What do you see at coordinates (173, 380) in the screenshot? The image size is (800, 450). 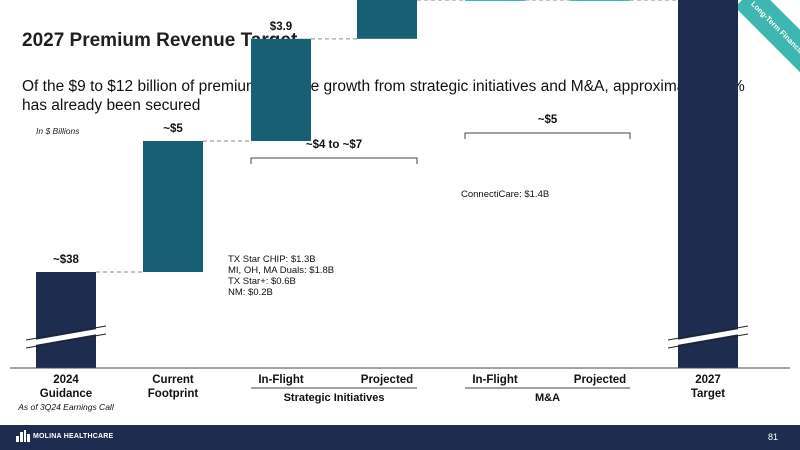 I see `x-tick-label: Current` at bounding box center [173, 380].